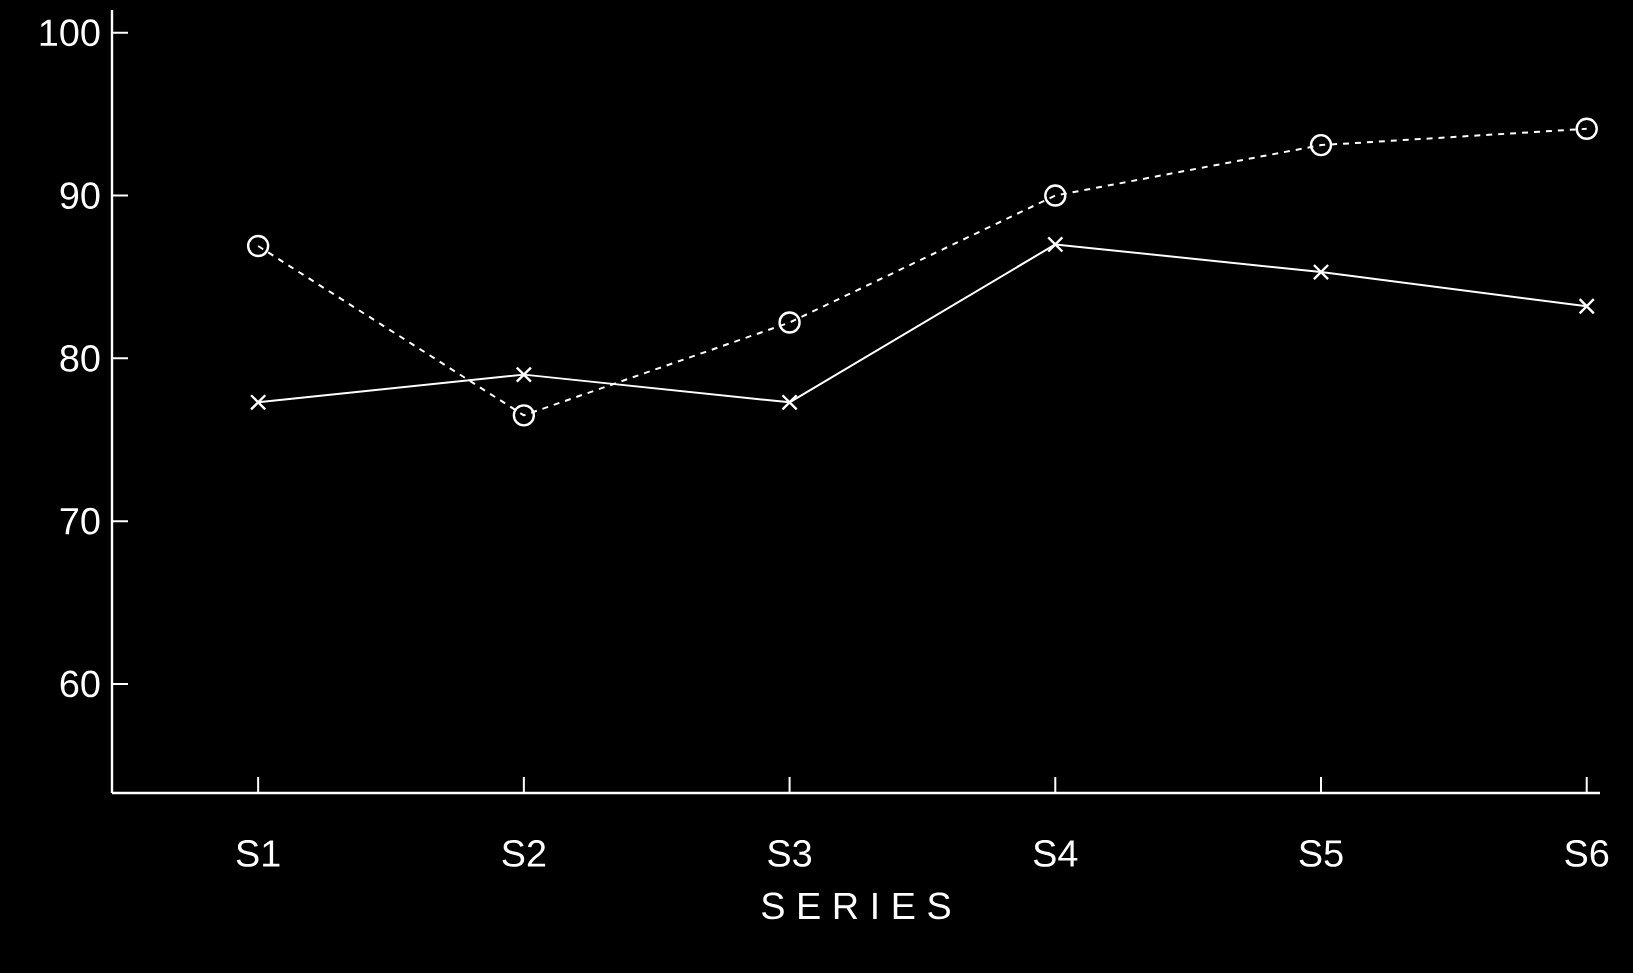 The width and height of the screenshot is (1633, 973). What do you see at coordinates (1587, 853) in the screenshot?
I see `x-tick-label: S6` at bounding box center [1587, 853].